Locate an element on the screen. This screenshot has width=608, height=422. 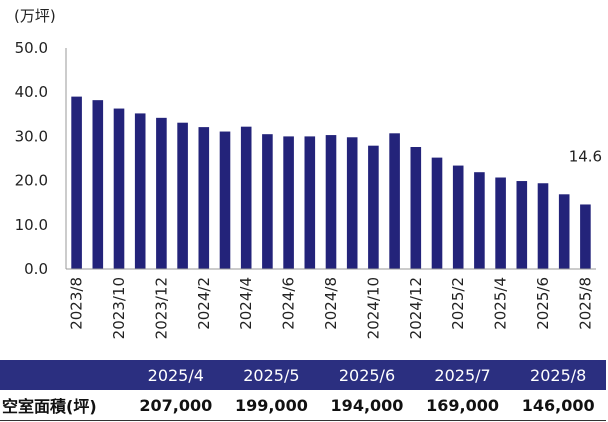
x-tick-label: 2023/8 is located at coordinates (77, 303).